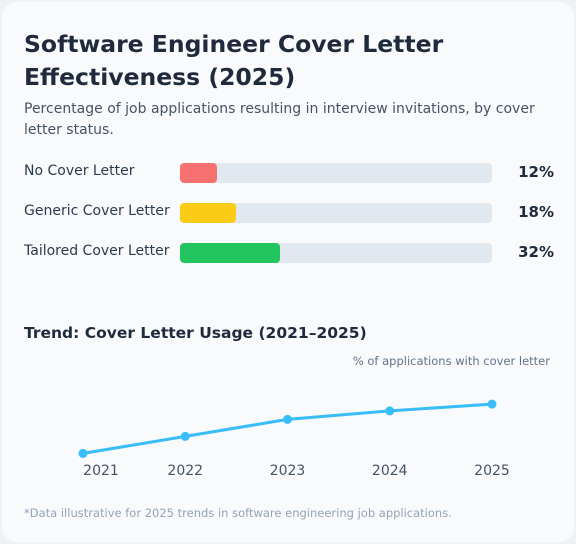 This screenshot has height=544, width=576. Describe the element at coordinates (536, 252) in the screenshot. I see `bar-value-label: 32%` at that location.